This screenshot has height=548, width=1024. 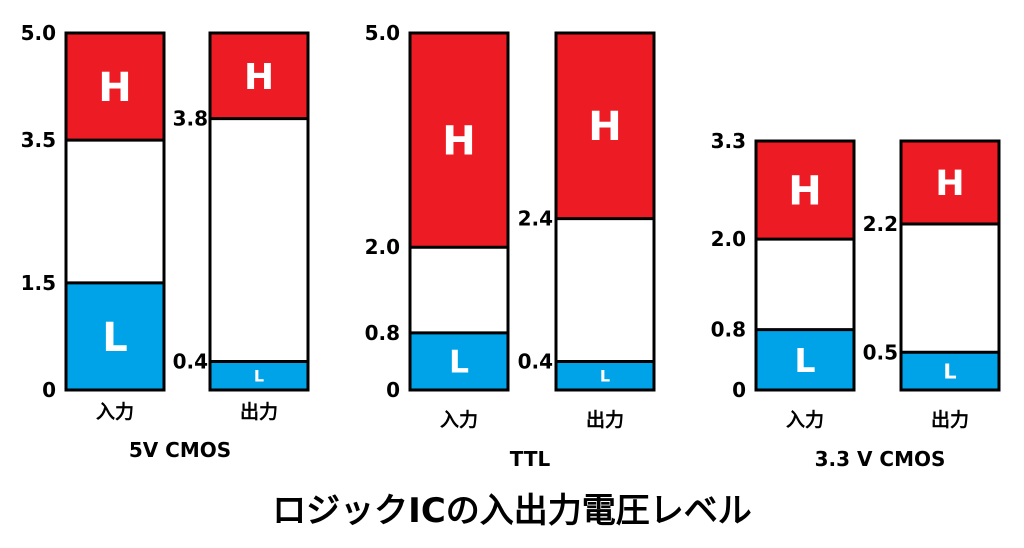 I want to click on tick-label: 0.5, so click(x=880, y=352).